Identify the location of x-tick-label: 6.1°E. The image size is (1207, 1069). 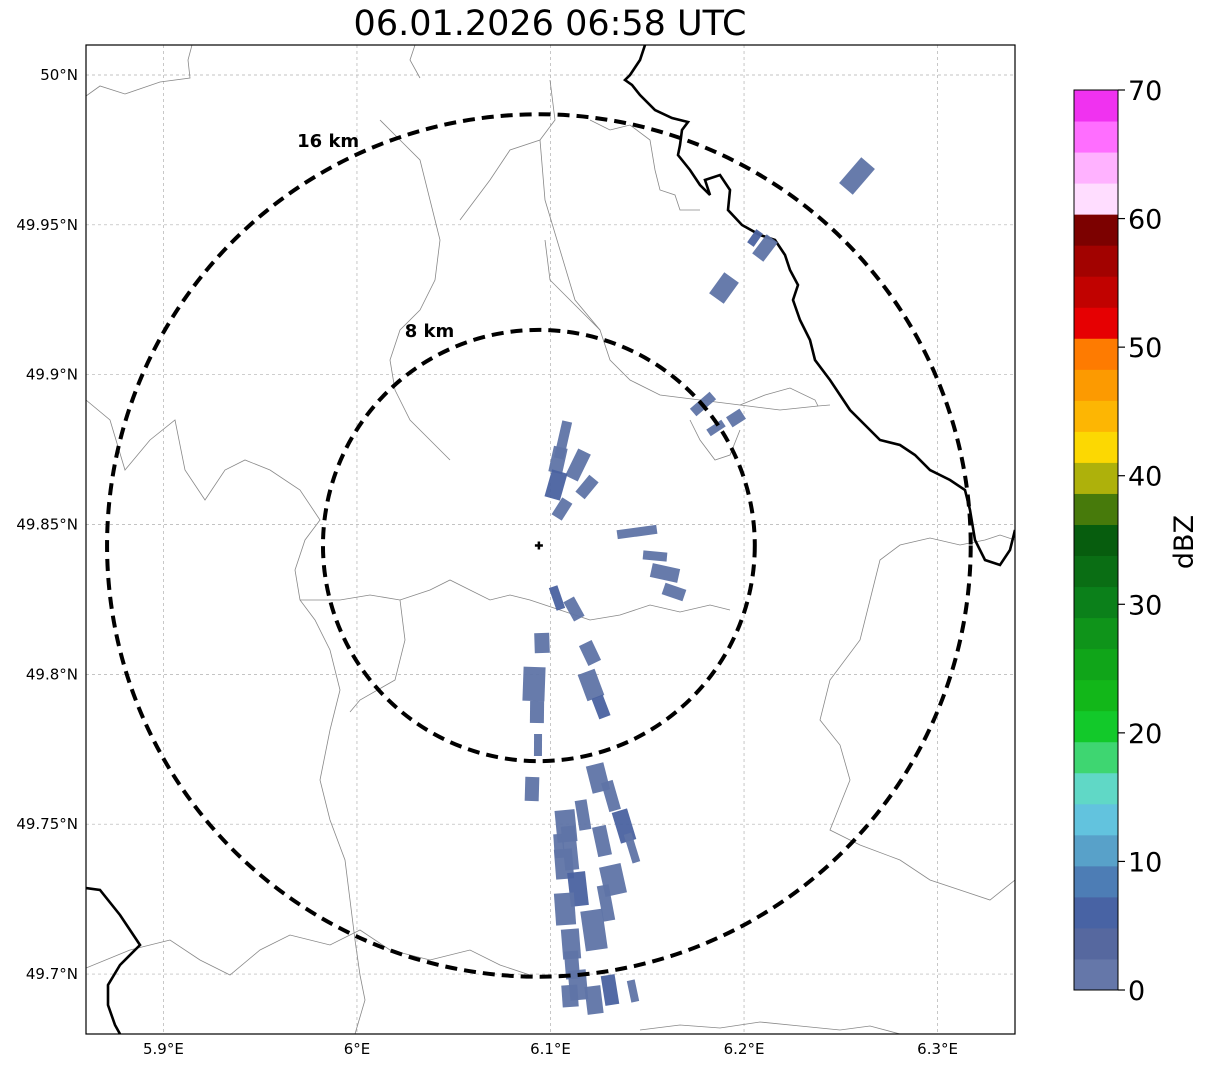
(550, 1049).